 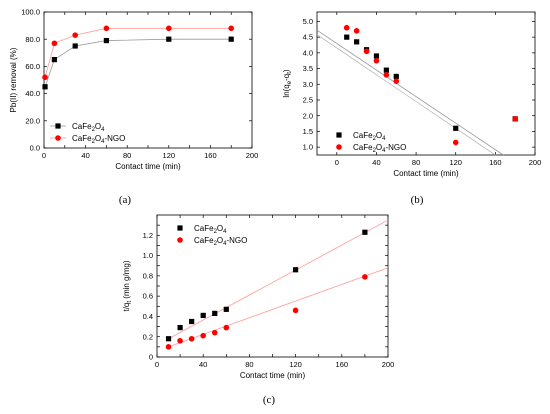 What do you see at coordinates (148, 336) in the screenshot?
I see `y-tick-label: 0.2` at bounding box center [148, 336].